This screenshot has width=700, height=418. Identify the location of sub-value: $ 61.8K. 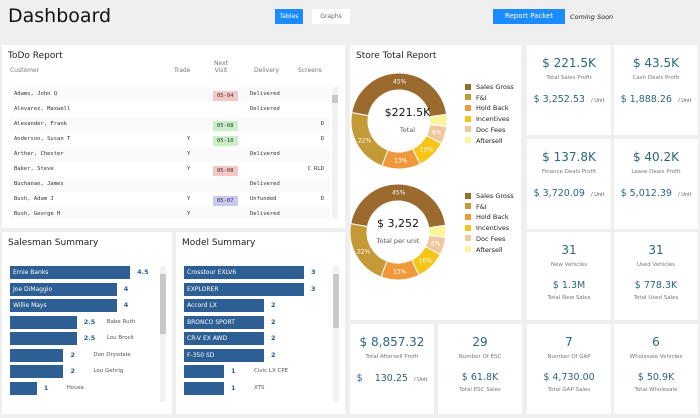
(480, 377).